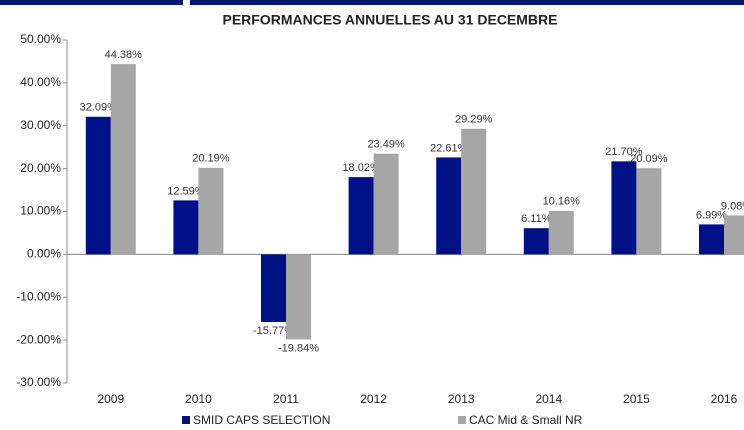  What do you see at coordinates (526, 420) in the screenshot?
I see `legend-label: CAC Mid & Small NR` at bounding box center [526, 420].